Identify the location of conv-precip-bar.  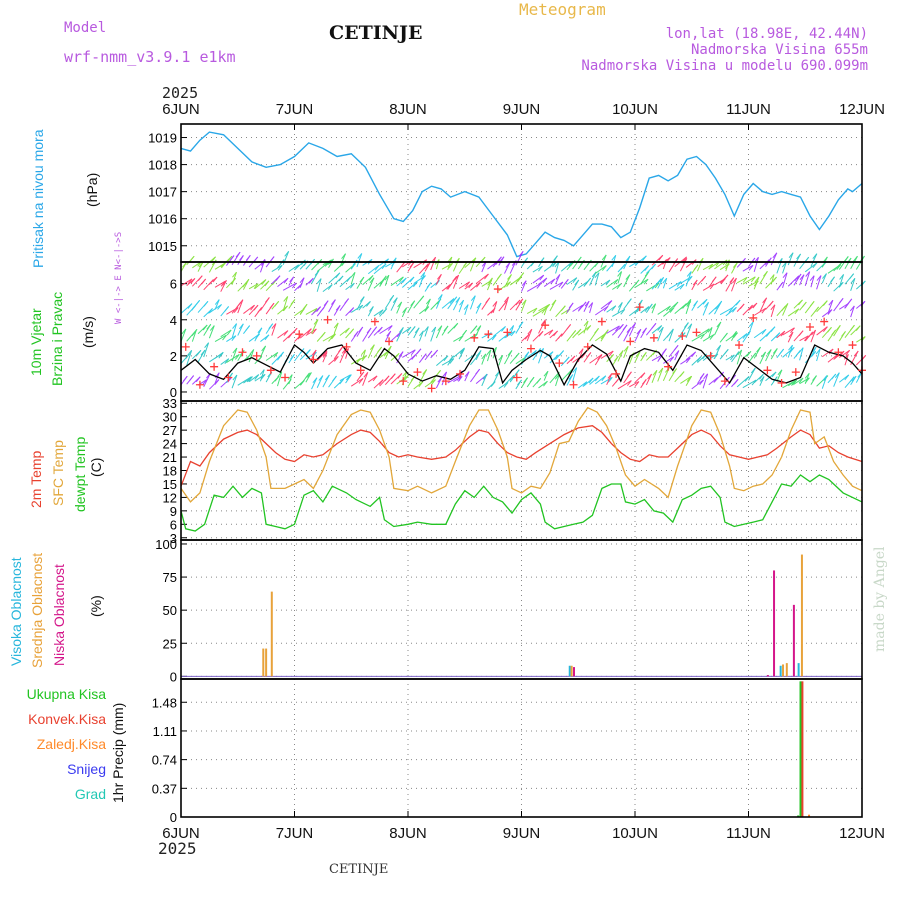
(802, 749).